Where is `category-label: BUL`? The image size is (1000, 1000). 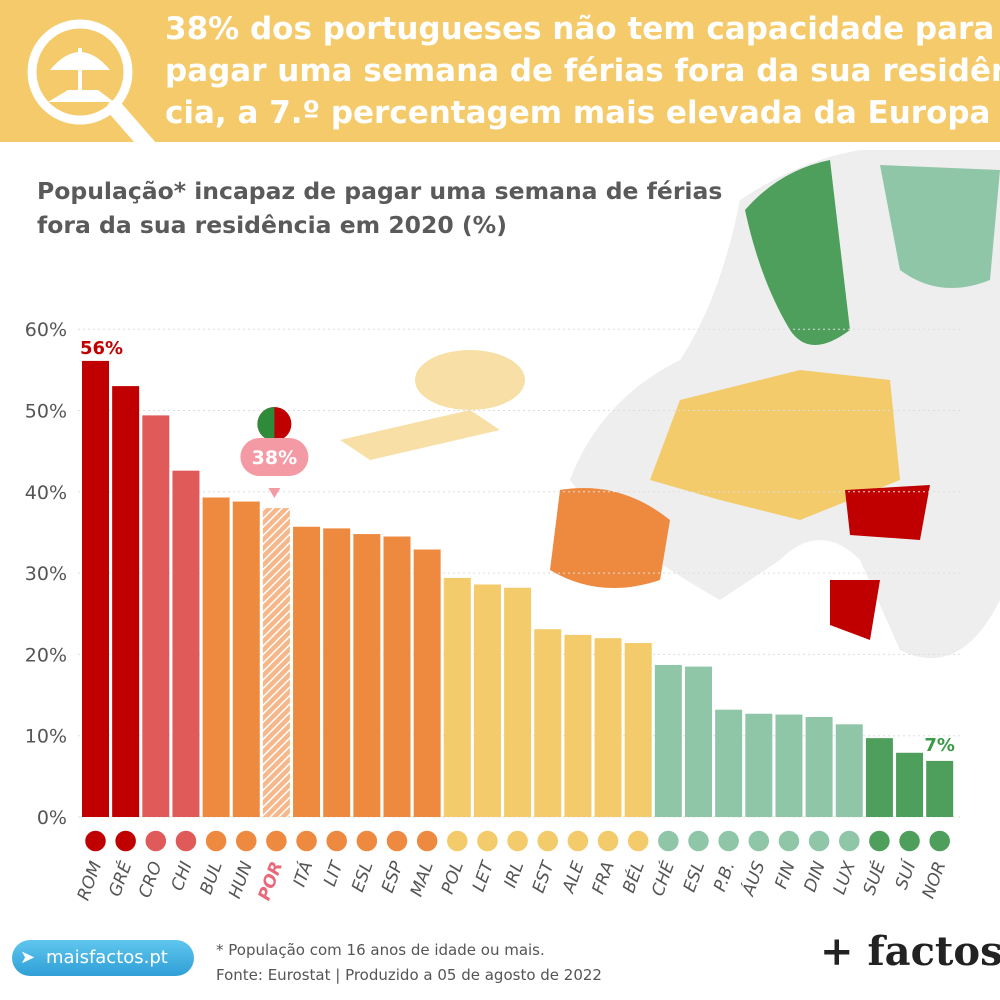
category-label: BUL is located at coordinates (212, 878).